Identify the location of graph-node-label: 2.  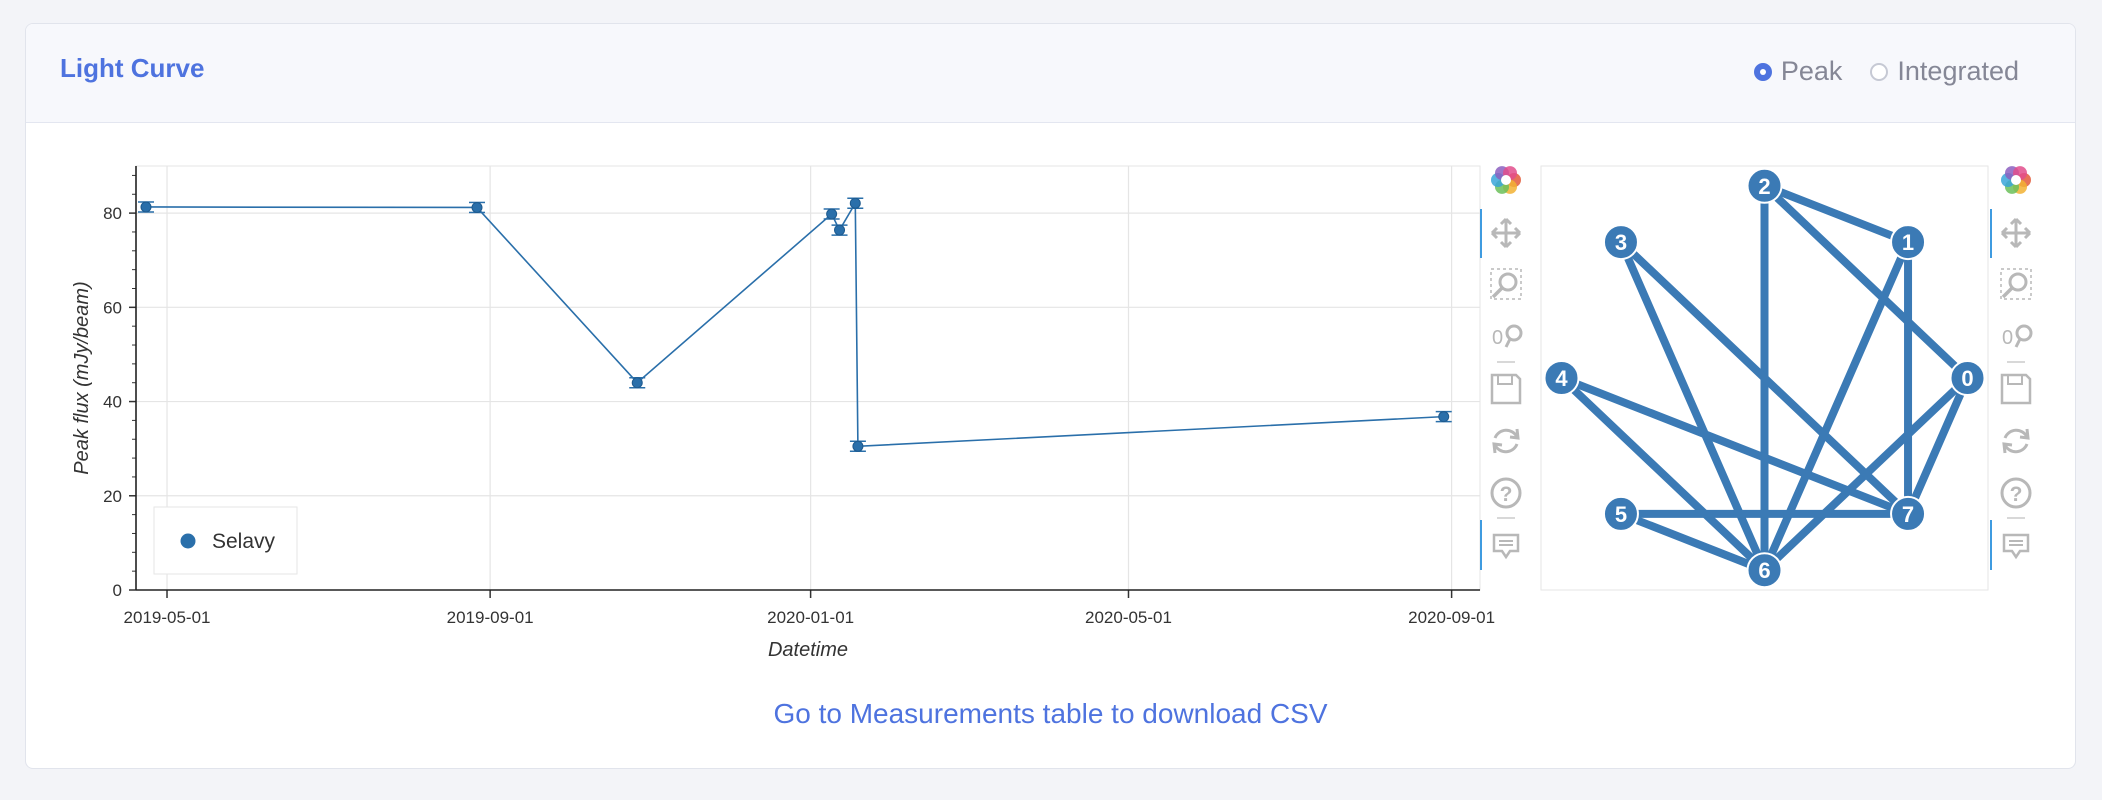
(1764, 186).